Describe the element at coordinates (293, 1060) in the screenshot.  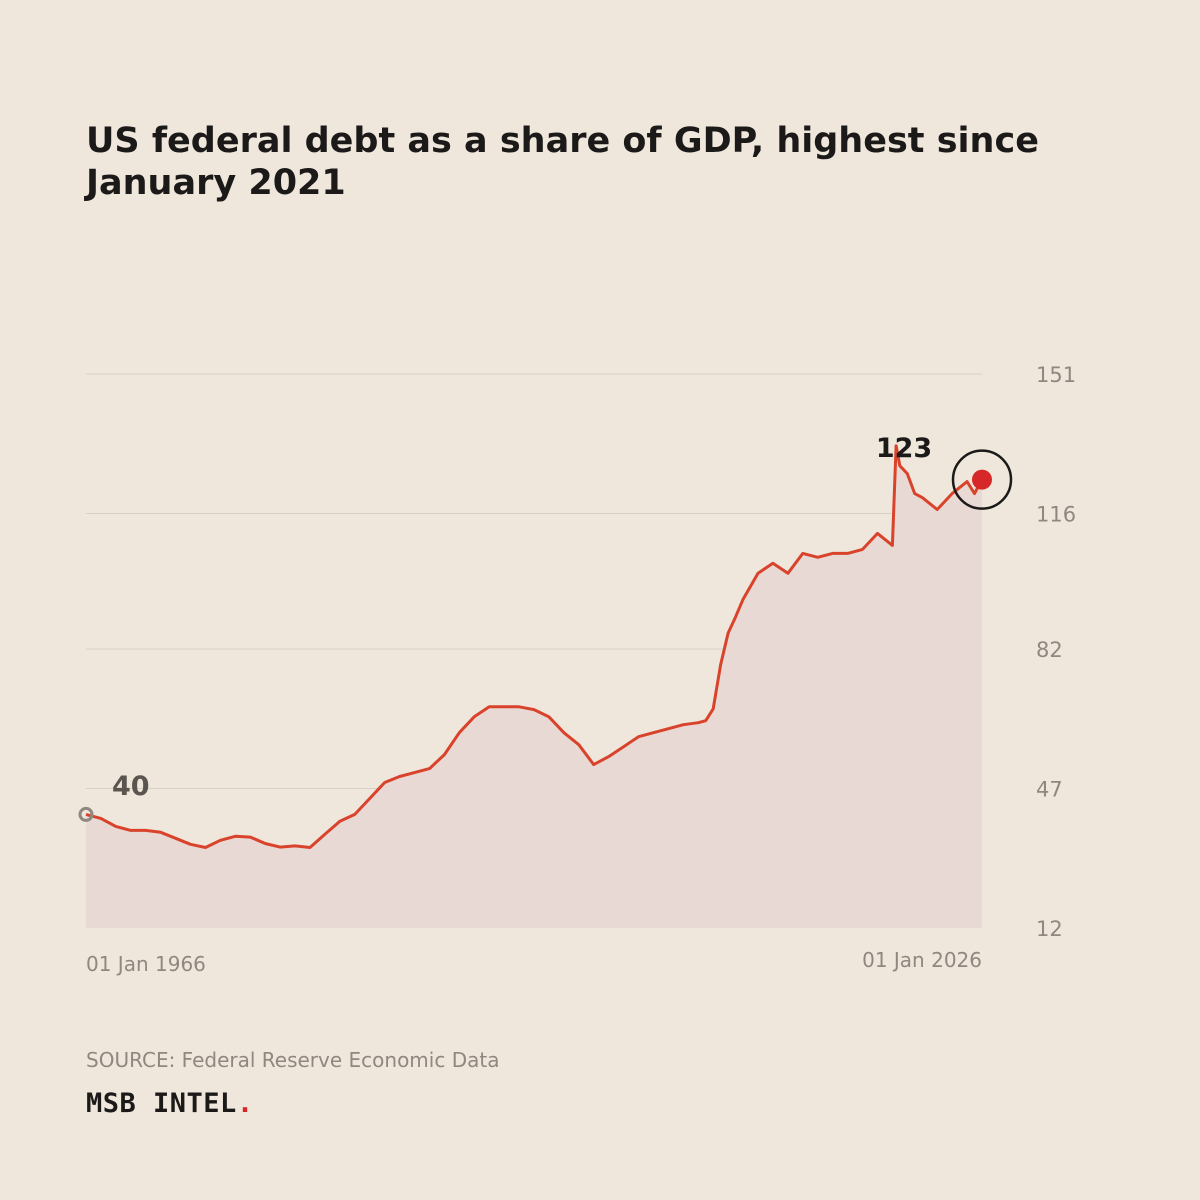
I see `source-note: SOURCE: Federal Reserve Economic Data` at that location.